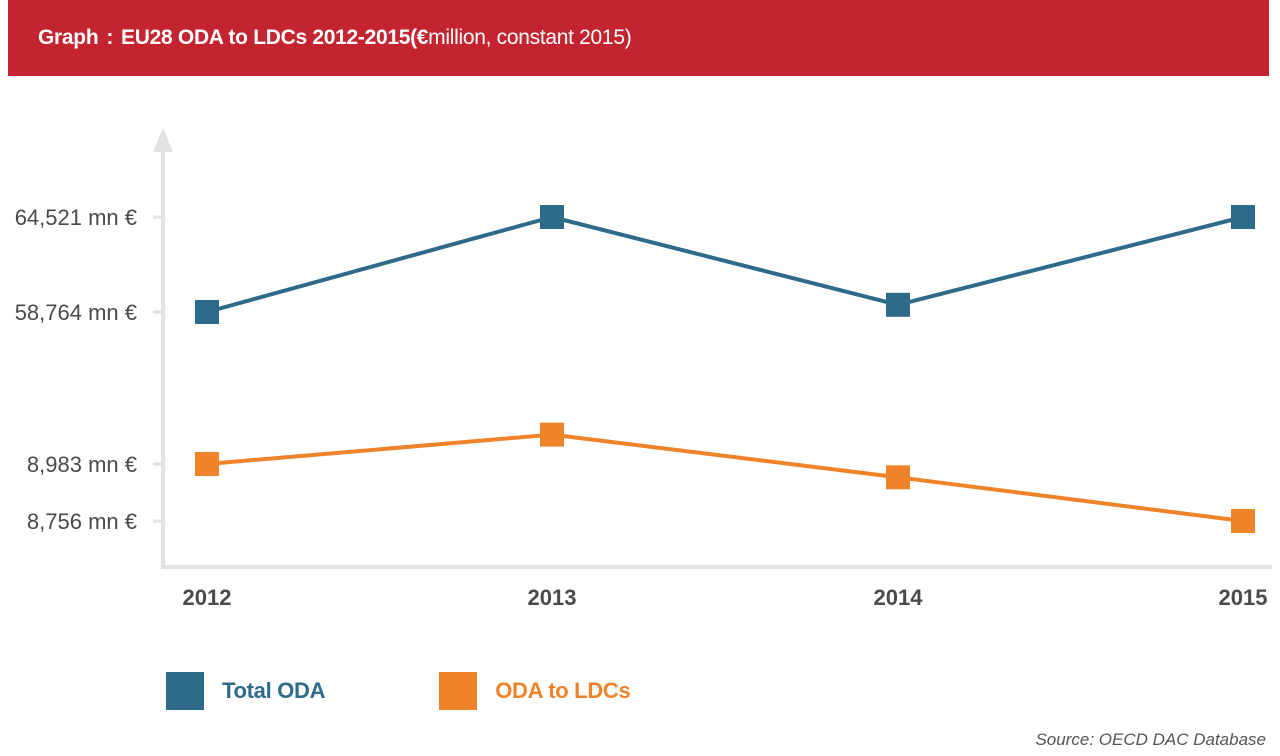  Describe the element at coordinates (207, 312) in the screenshot. I see `data-point-total-oda-2012` at that location.